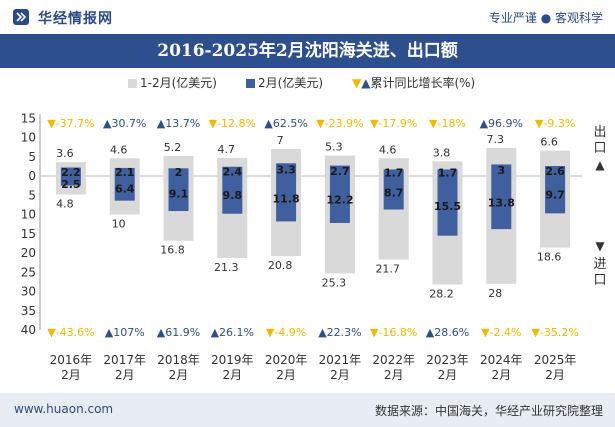  I want to click on label-import-cumulative: 21.3, so click(226, 267).